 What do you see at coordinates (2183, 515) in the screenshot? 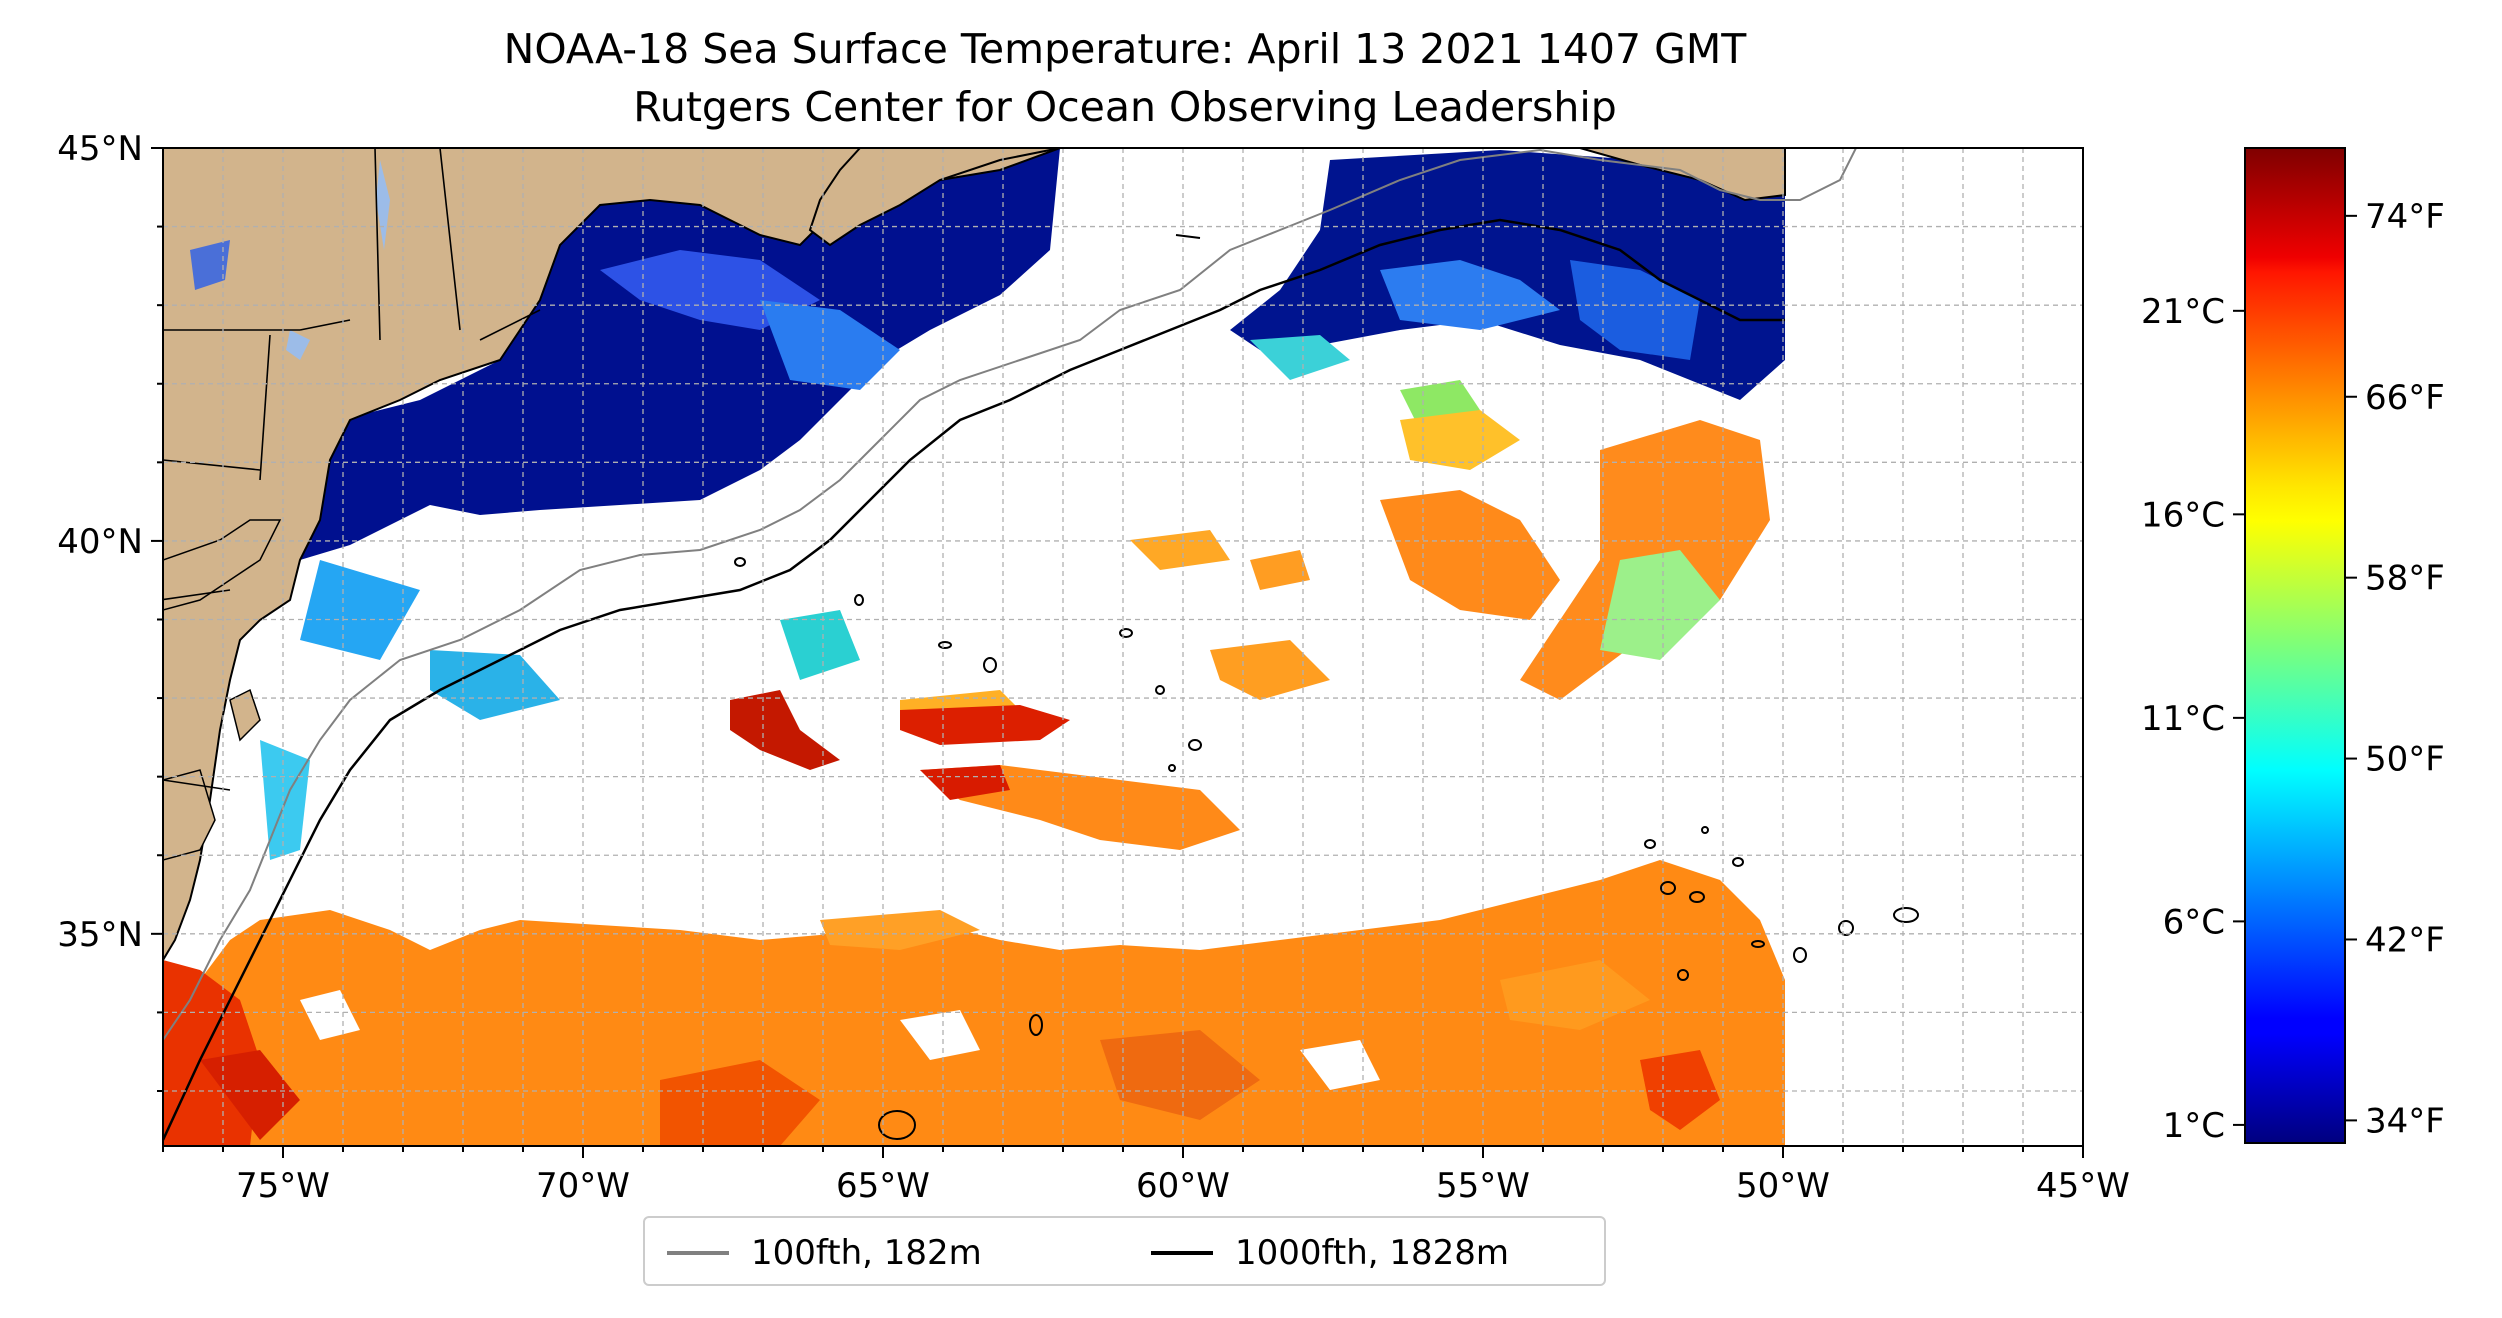
I see `colorbar-c-label: 16°C` at bounding box center [2183, 515].